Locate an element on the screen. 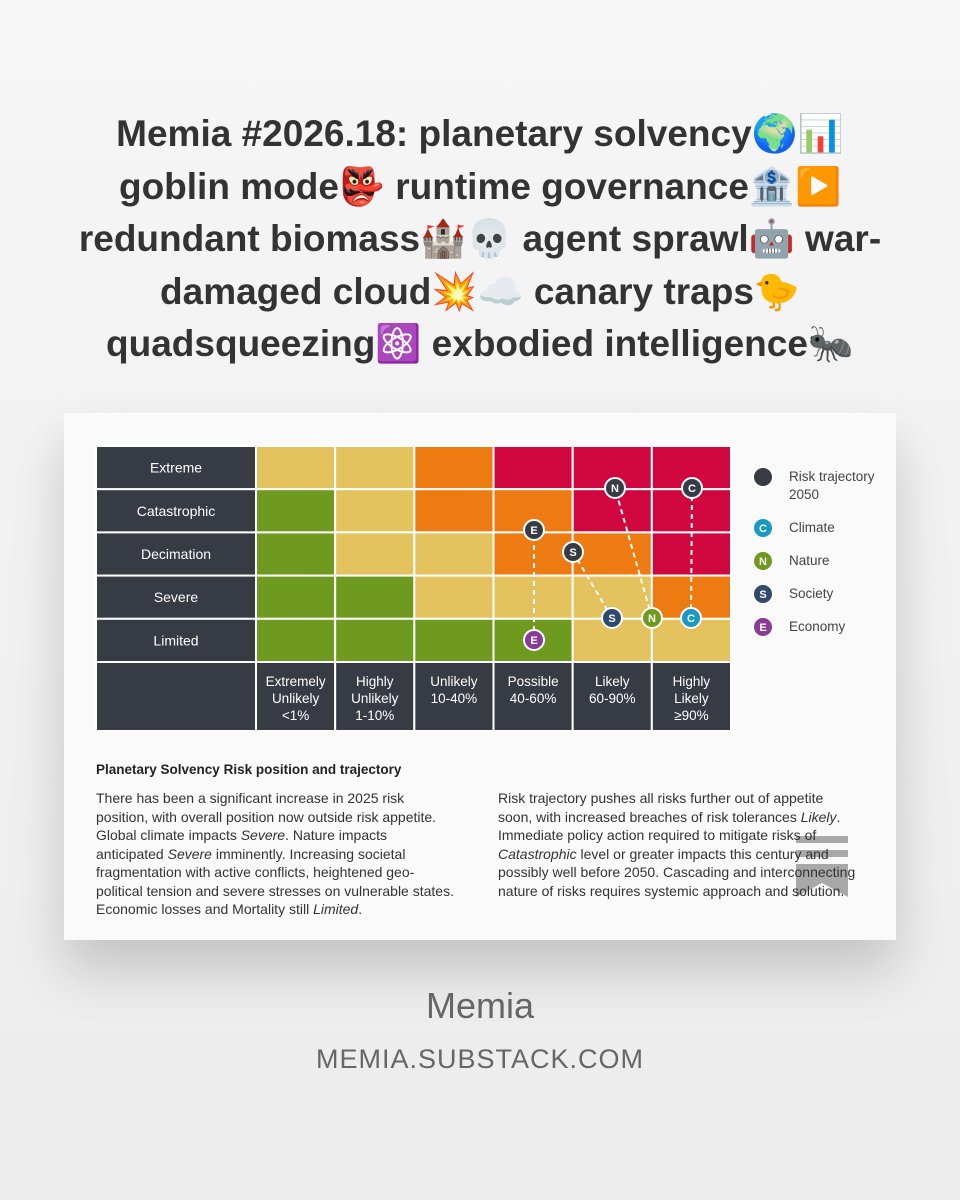 This screenshot has width=960, height=1200. legend-letter: C is located at coordinates (763, 529).